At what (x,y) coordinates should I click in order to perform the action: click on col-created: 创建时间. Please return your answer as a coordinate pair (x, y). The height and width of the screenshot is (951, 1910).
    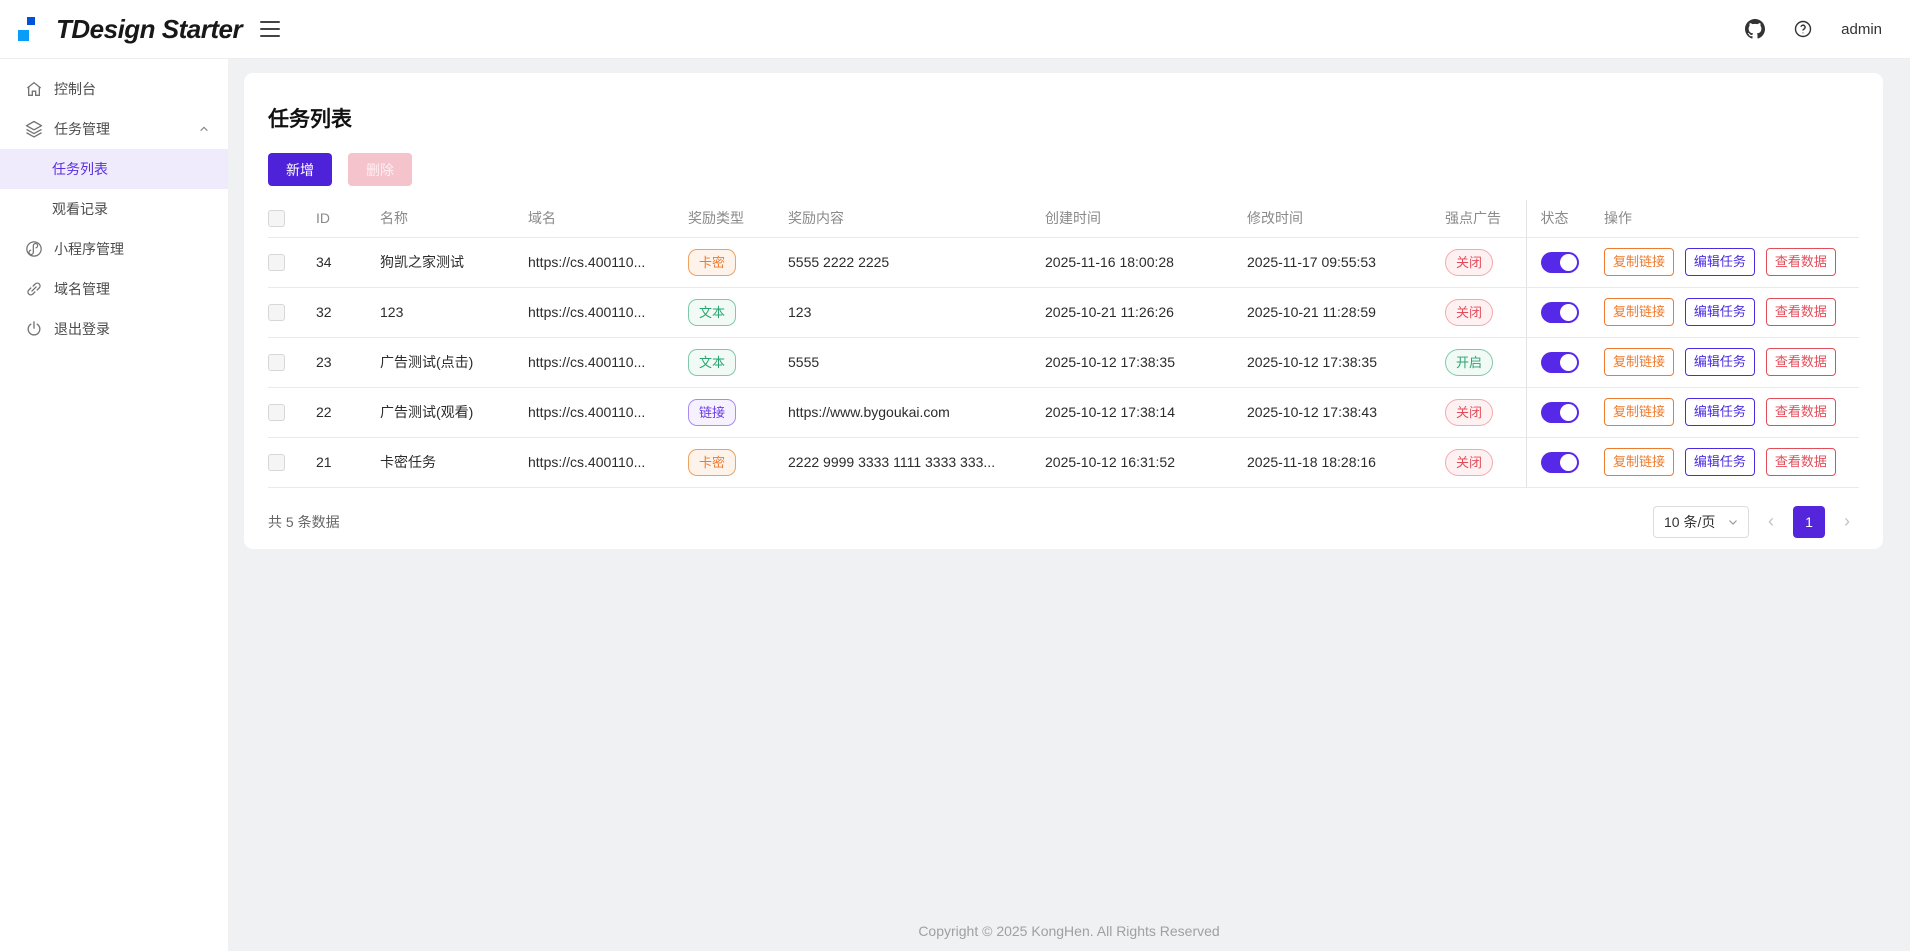
    Looking at the image, I should click on (1146, 219).